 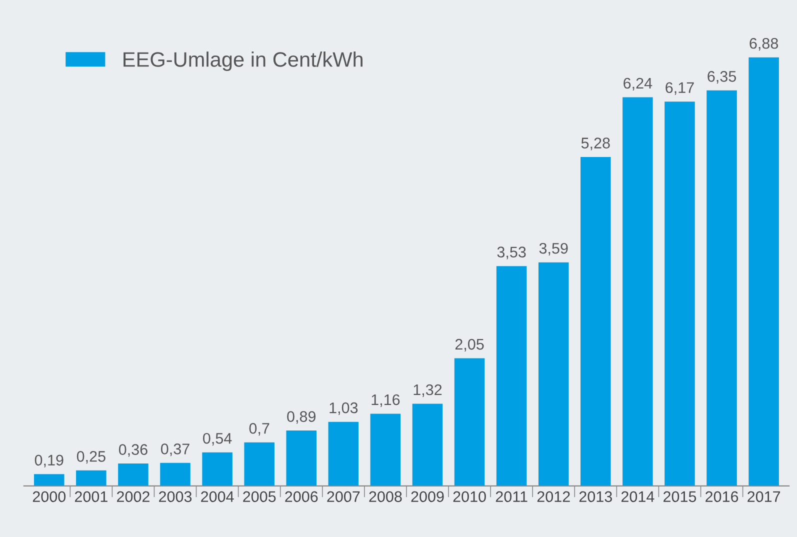 I want to click on data-label: 2,05, so click(x=469, y=345).